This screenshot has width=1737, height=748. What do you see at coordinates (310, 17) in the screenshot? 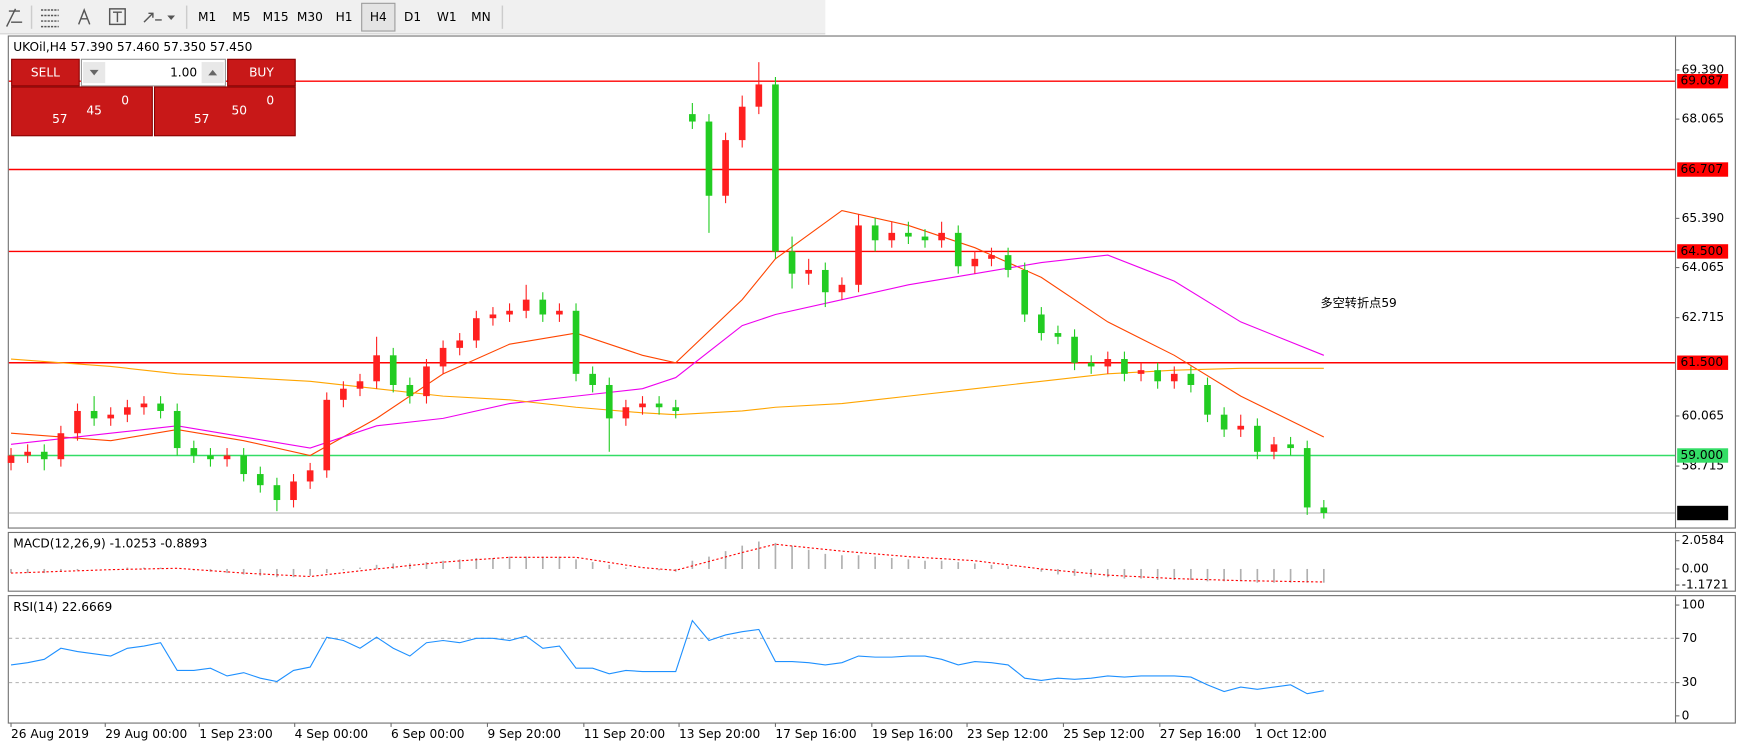
I see `period-button: M30` at bounding box center [310, 17].